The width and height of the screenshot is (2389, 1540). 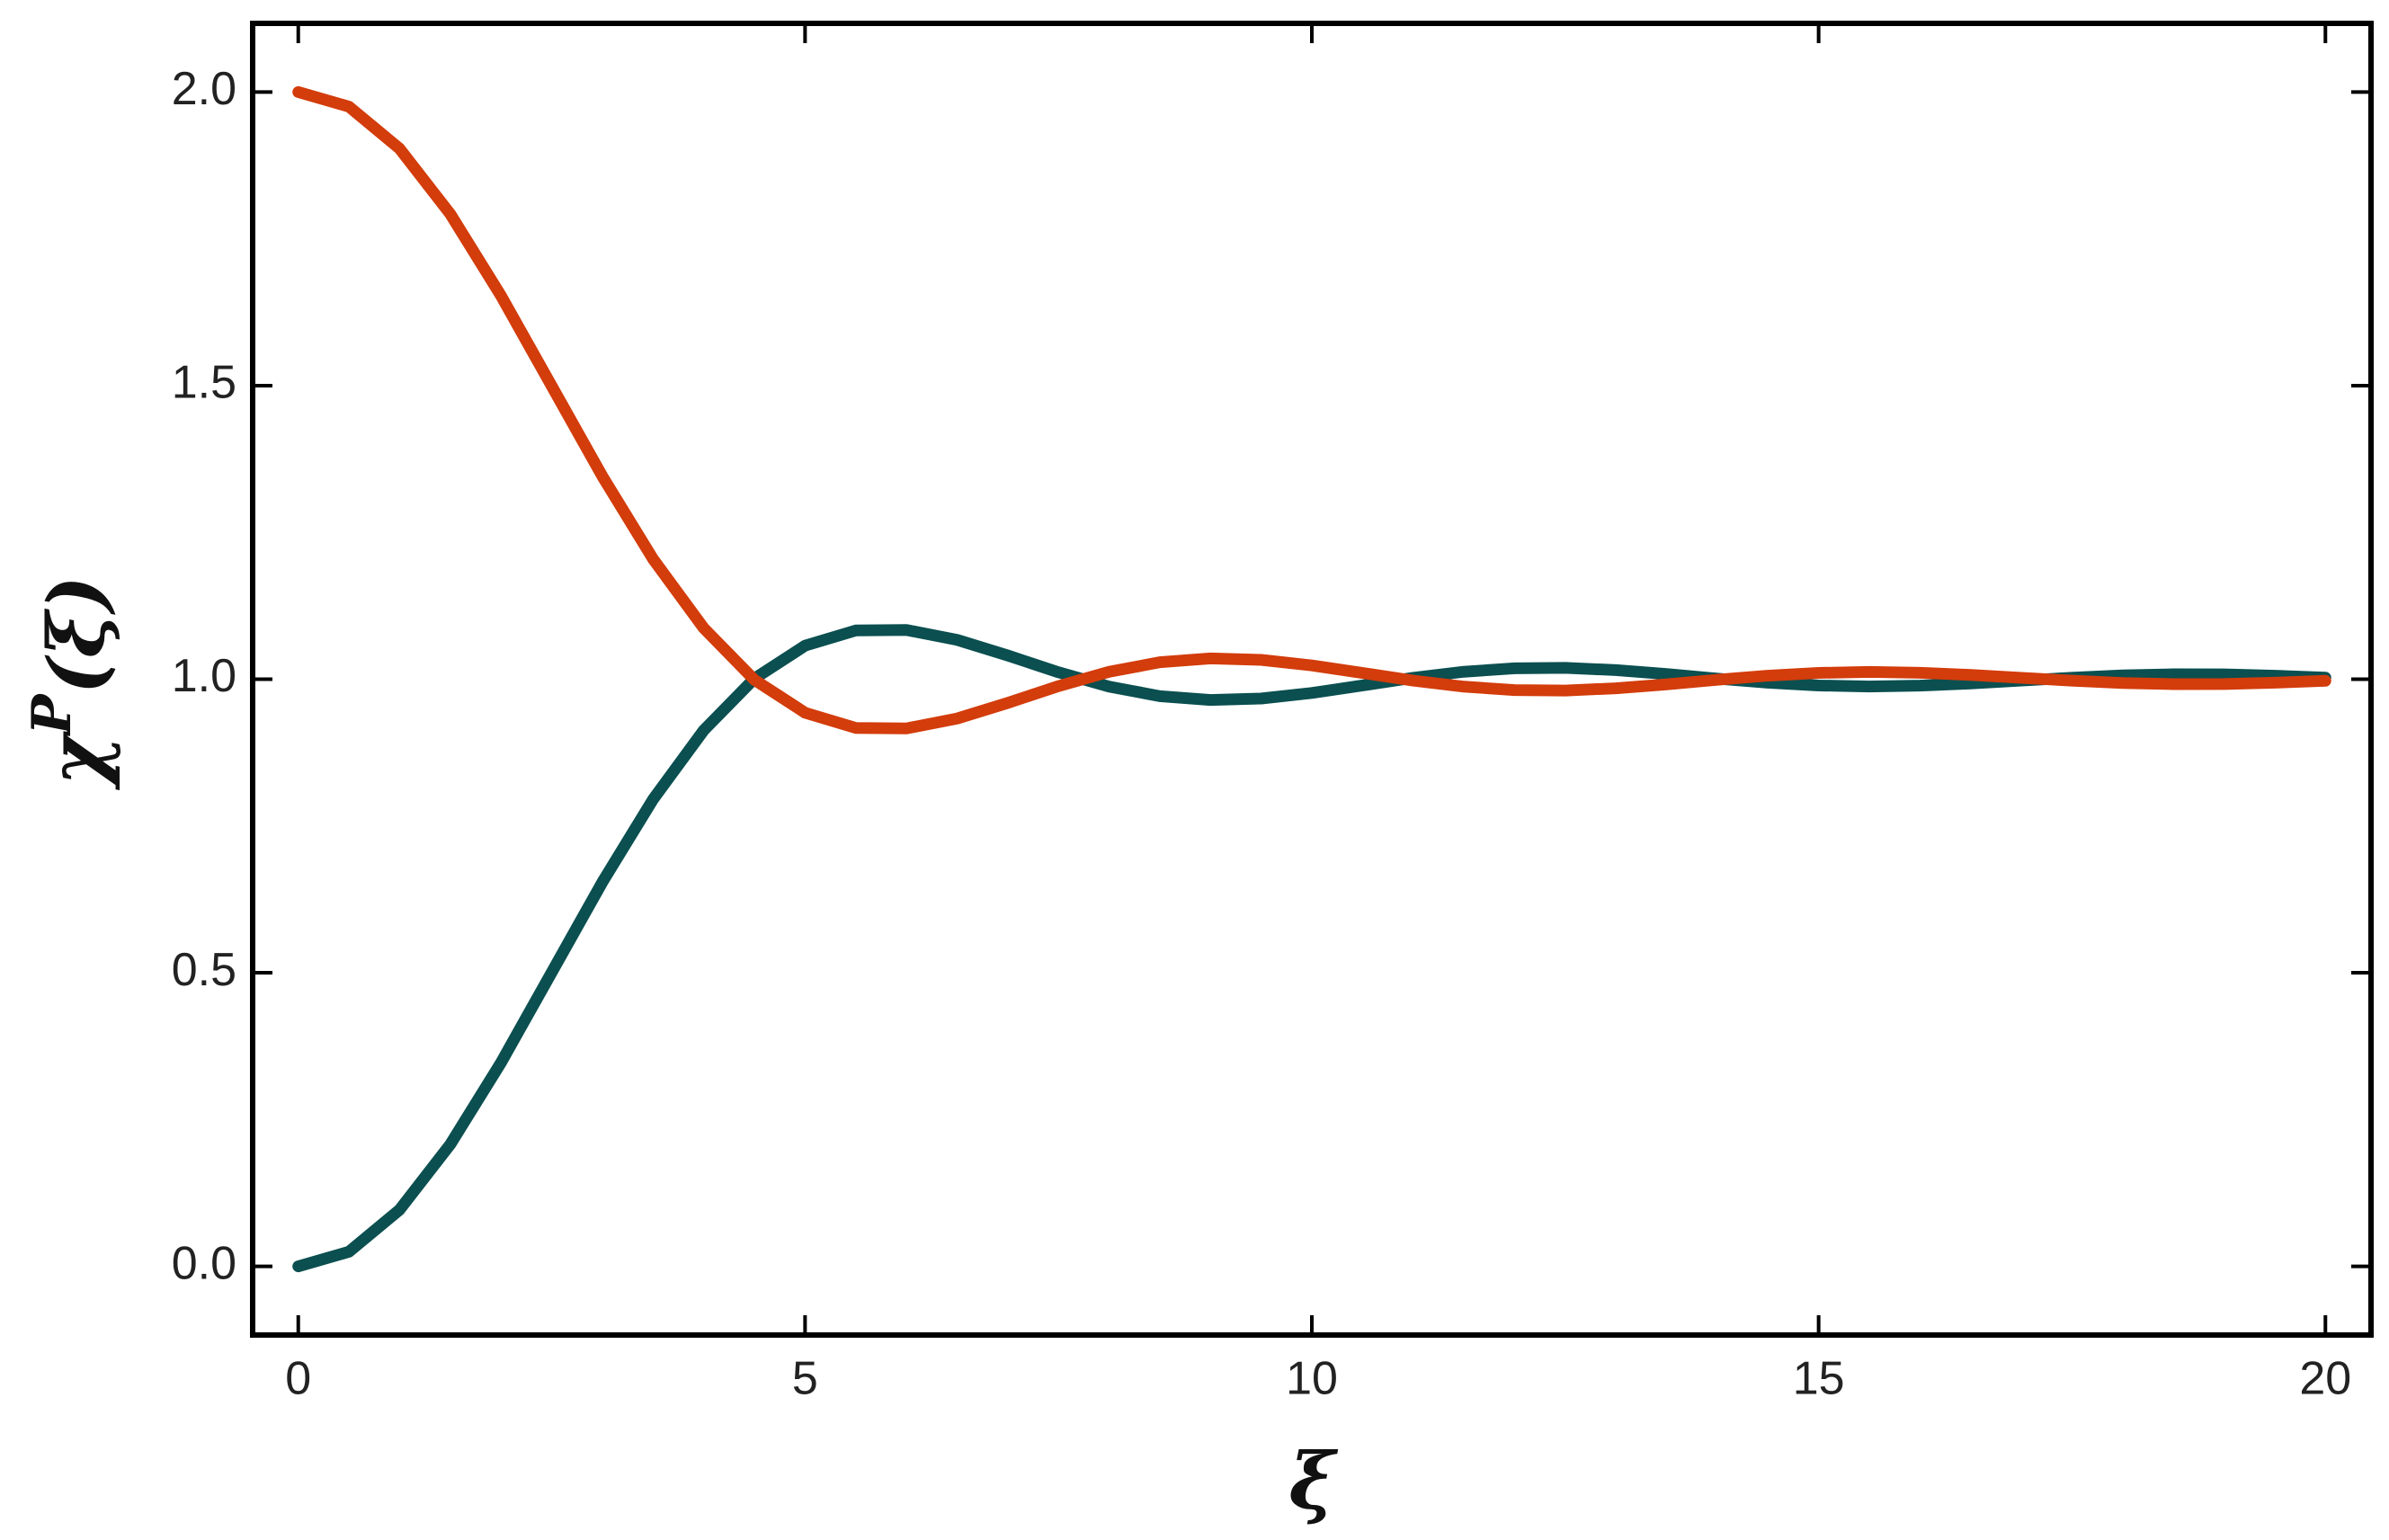 What do you see at coordinates (204, 970) in the screenshot?
I see `y-tick-label: 0.5` at bounding box center [204, 970].